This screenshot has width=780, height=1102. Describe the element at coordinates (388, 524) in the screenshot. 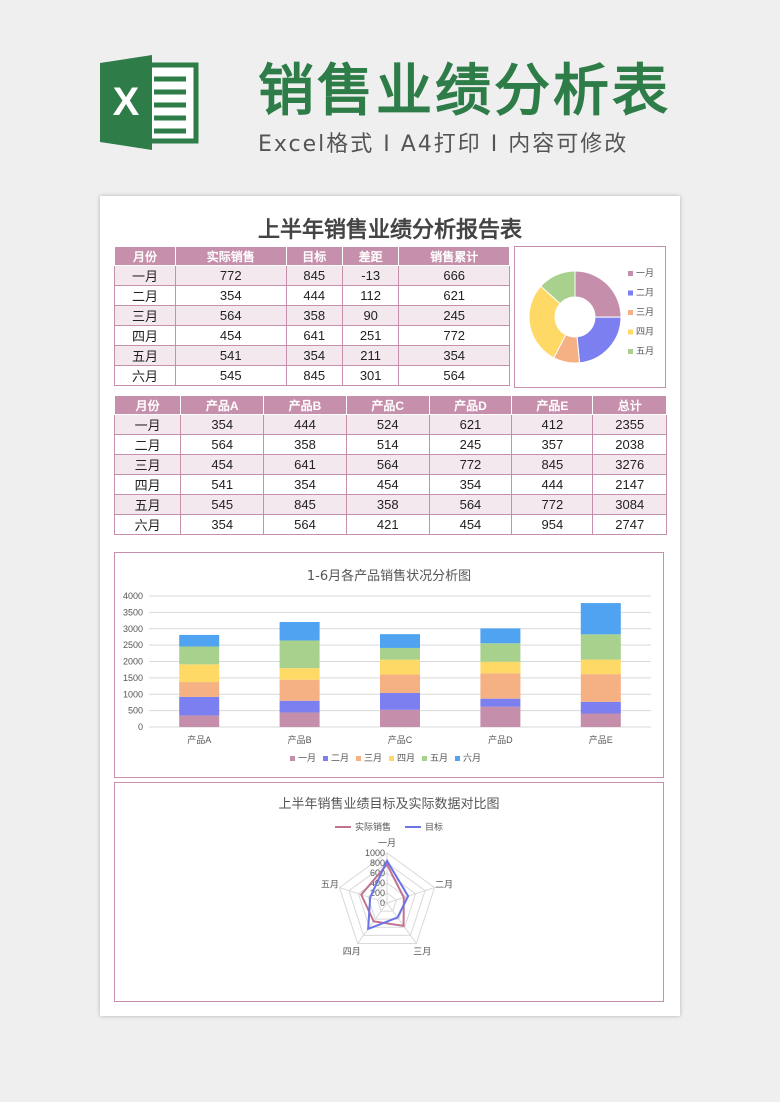

I see `table-cell: 421` at that location.